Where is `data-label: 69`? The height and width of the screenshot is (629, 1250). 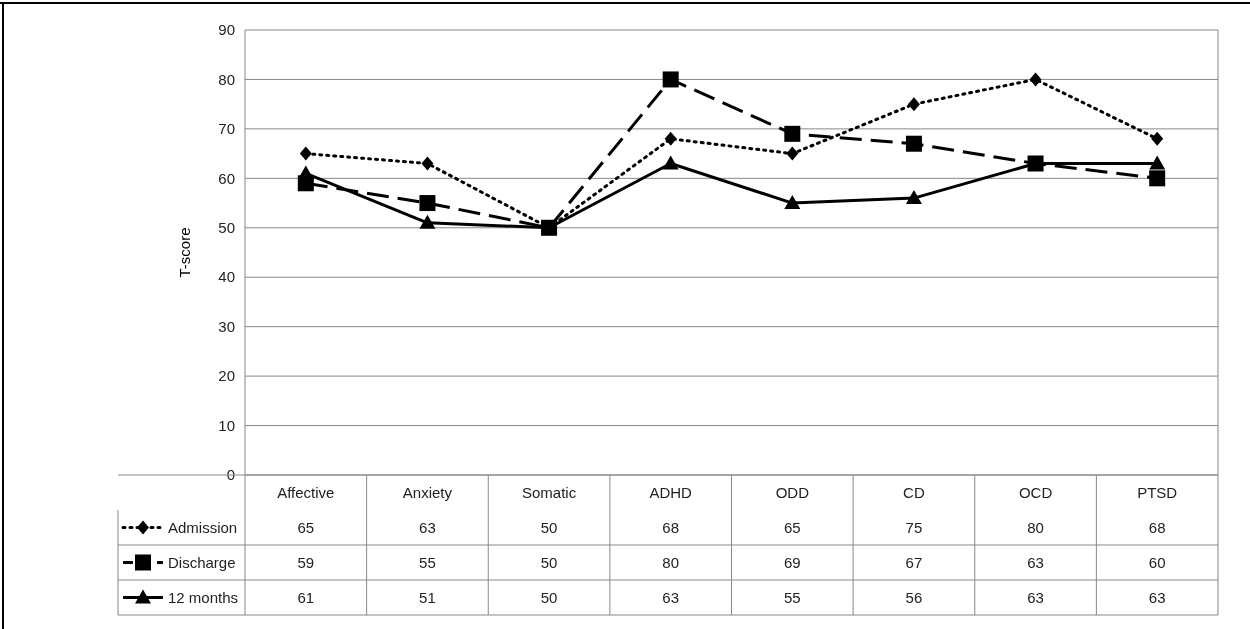
data-label: 69 is located at coordinates (792, 562).